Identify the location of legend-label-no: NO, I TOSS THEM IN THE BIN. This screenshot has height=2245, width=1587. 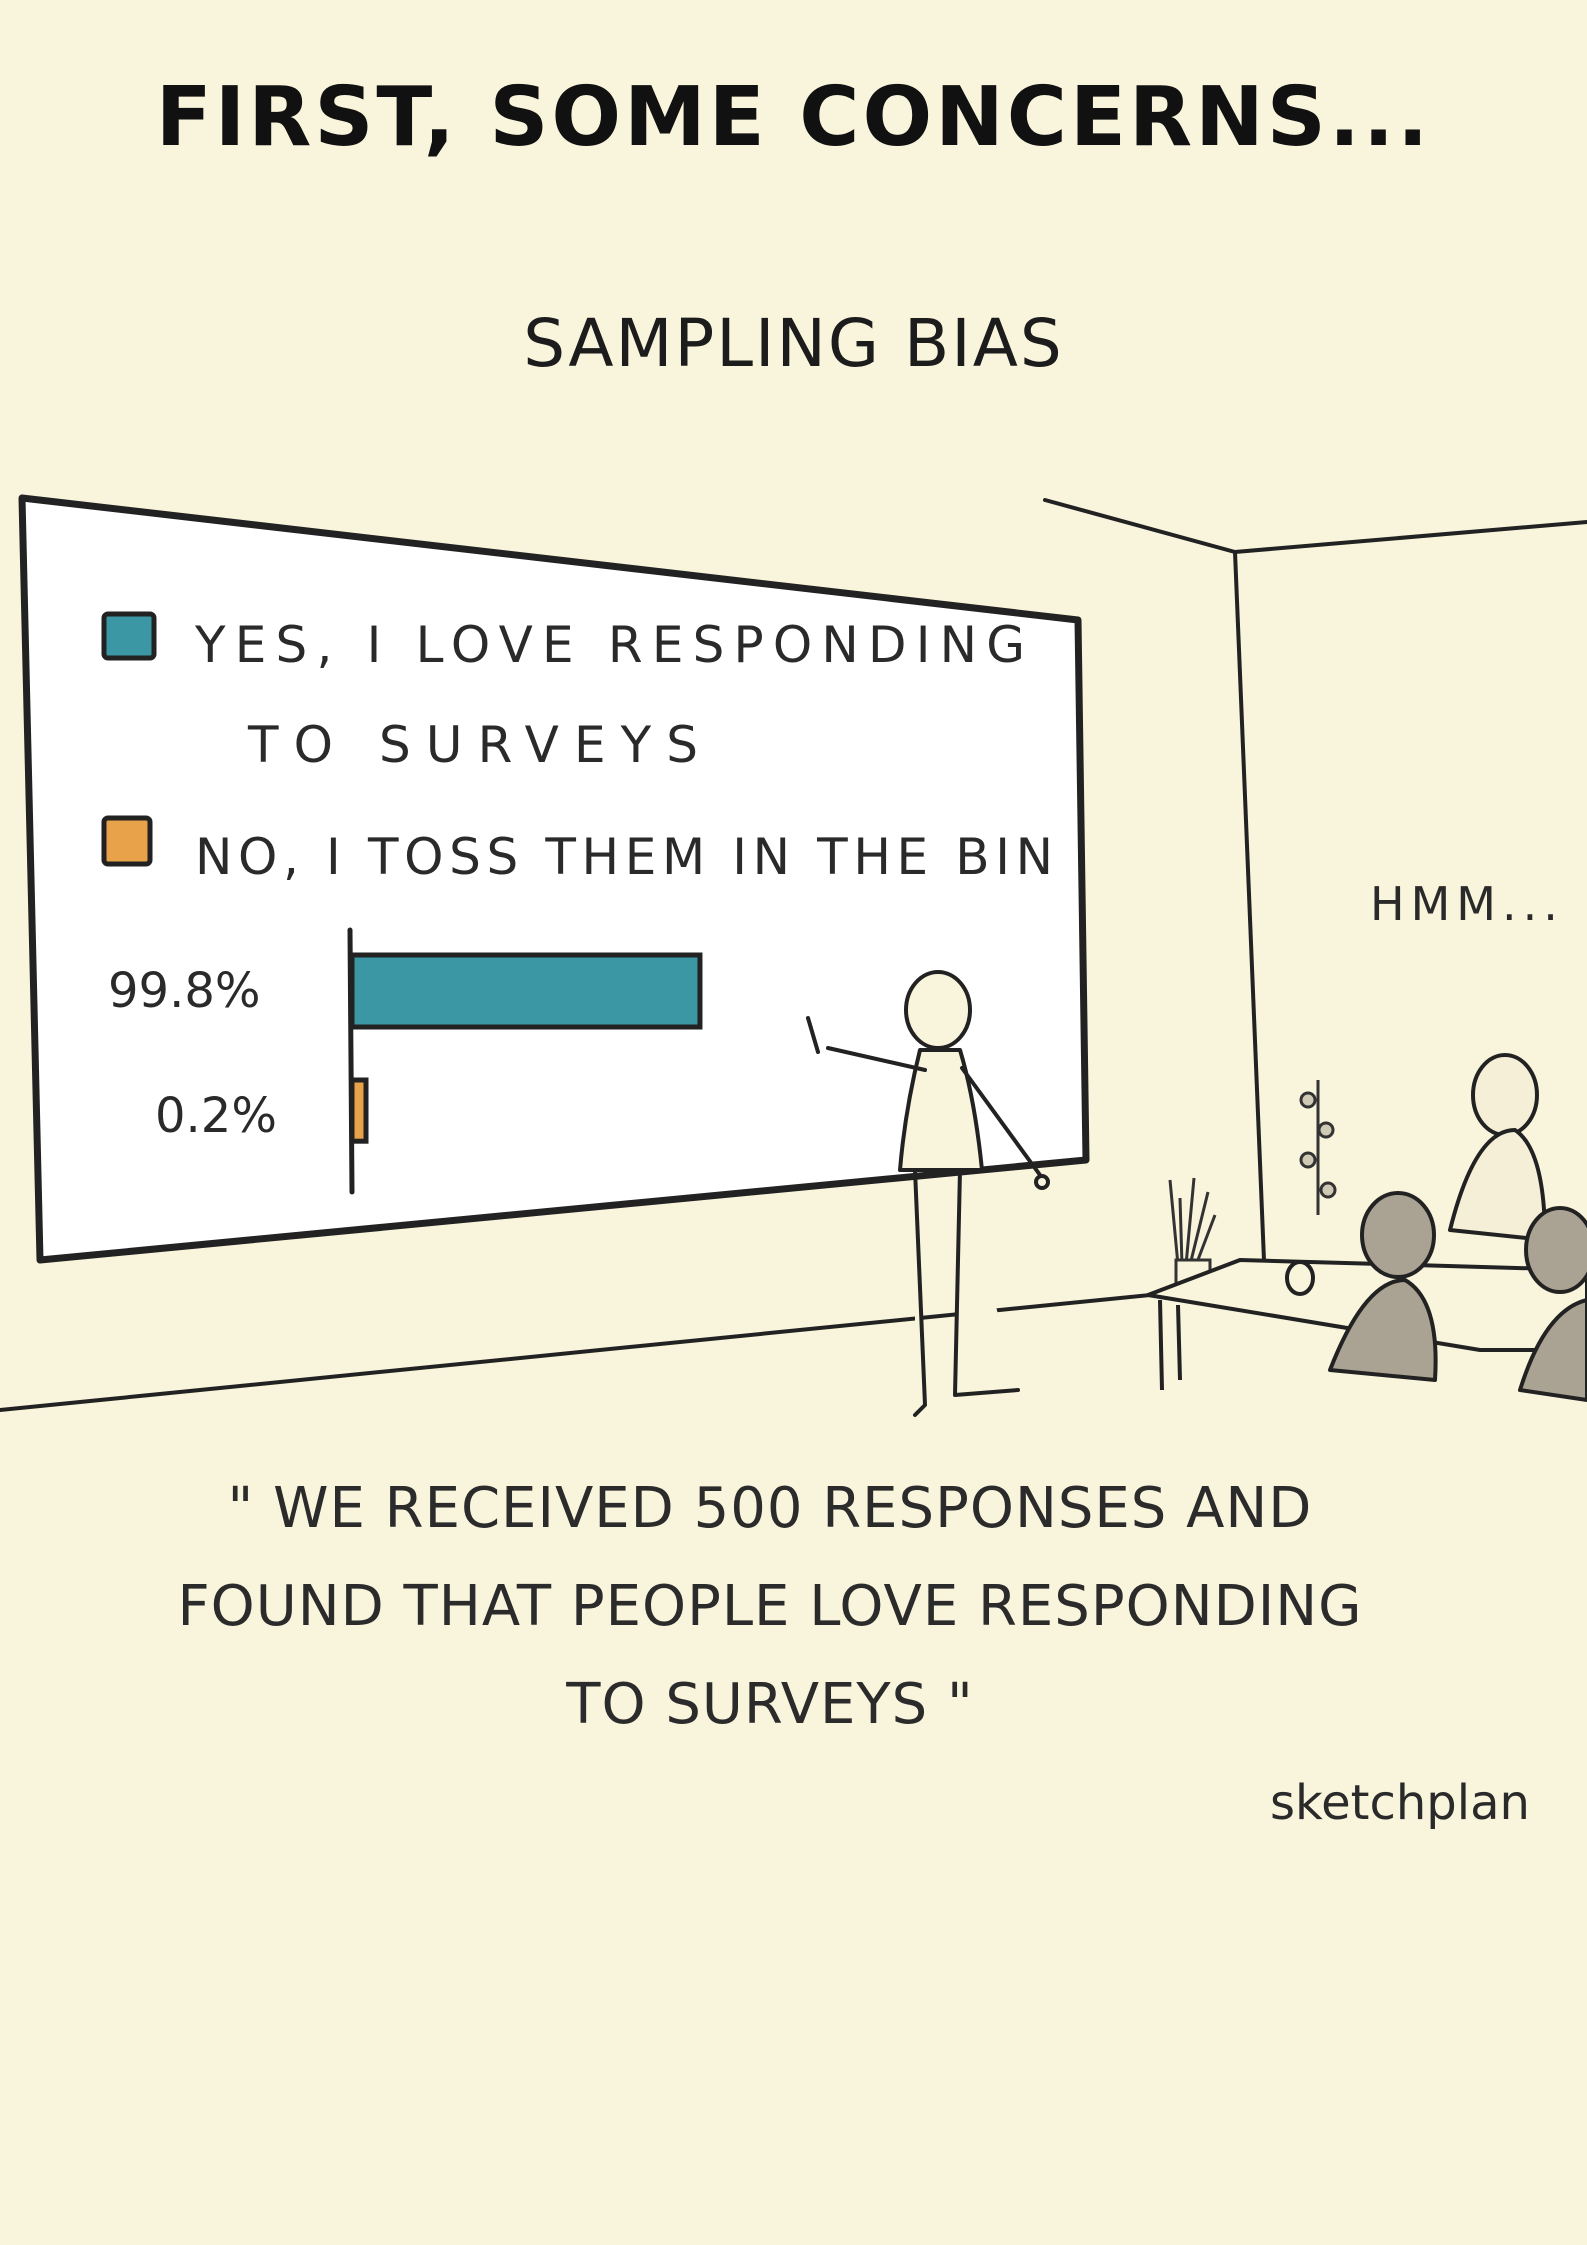
(624, 857).